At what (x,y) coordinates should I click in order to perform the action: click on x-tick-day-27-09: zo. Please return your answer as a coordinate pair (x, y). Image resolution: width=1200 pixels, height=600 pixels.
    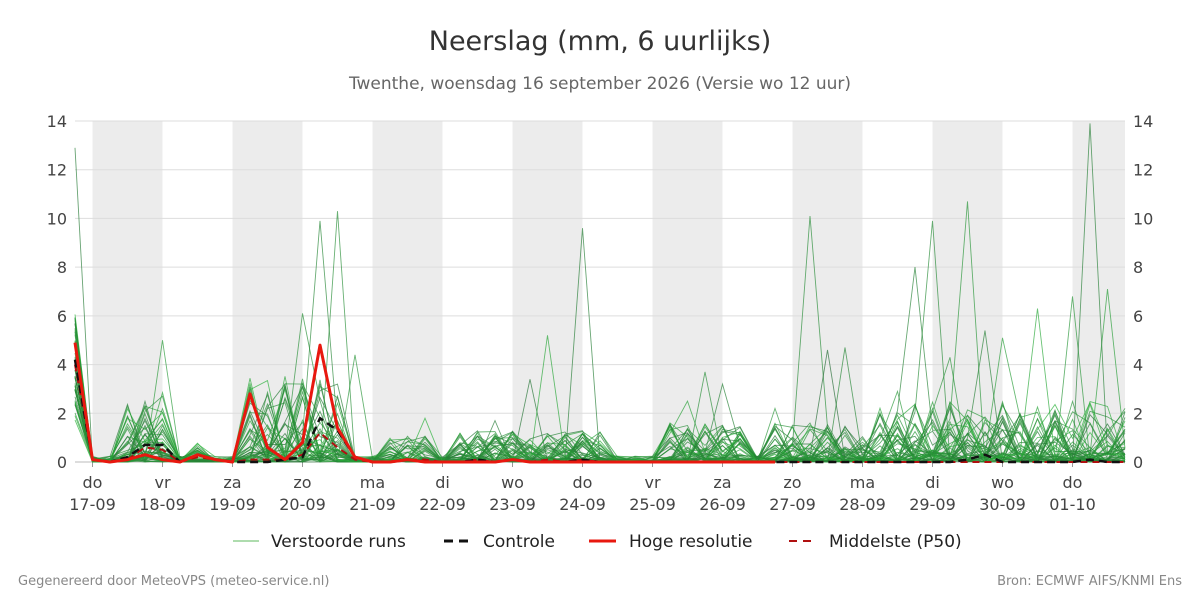
    Looking at the image, I should click on (792, 482).